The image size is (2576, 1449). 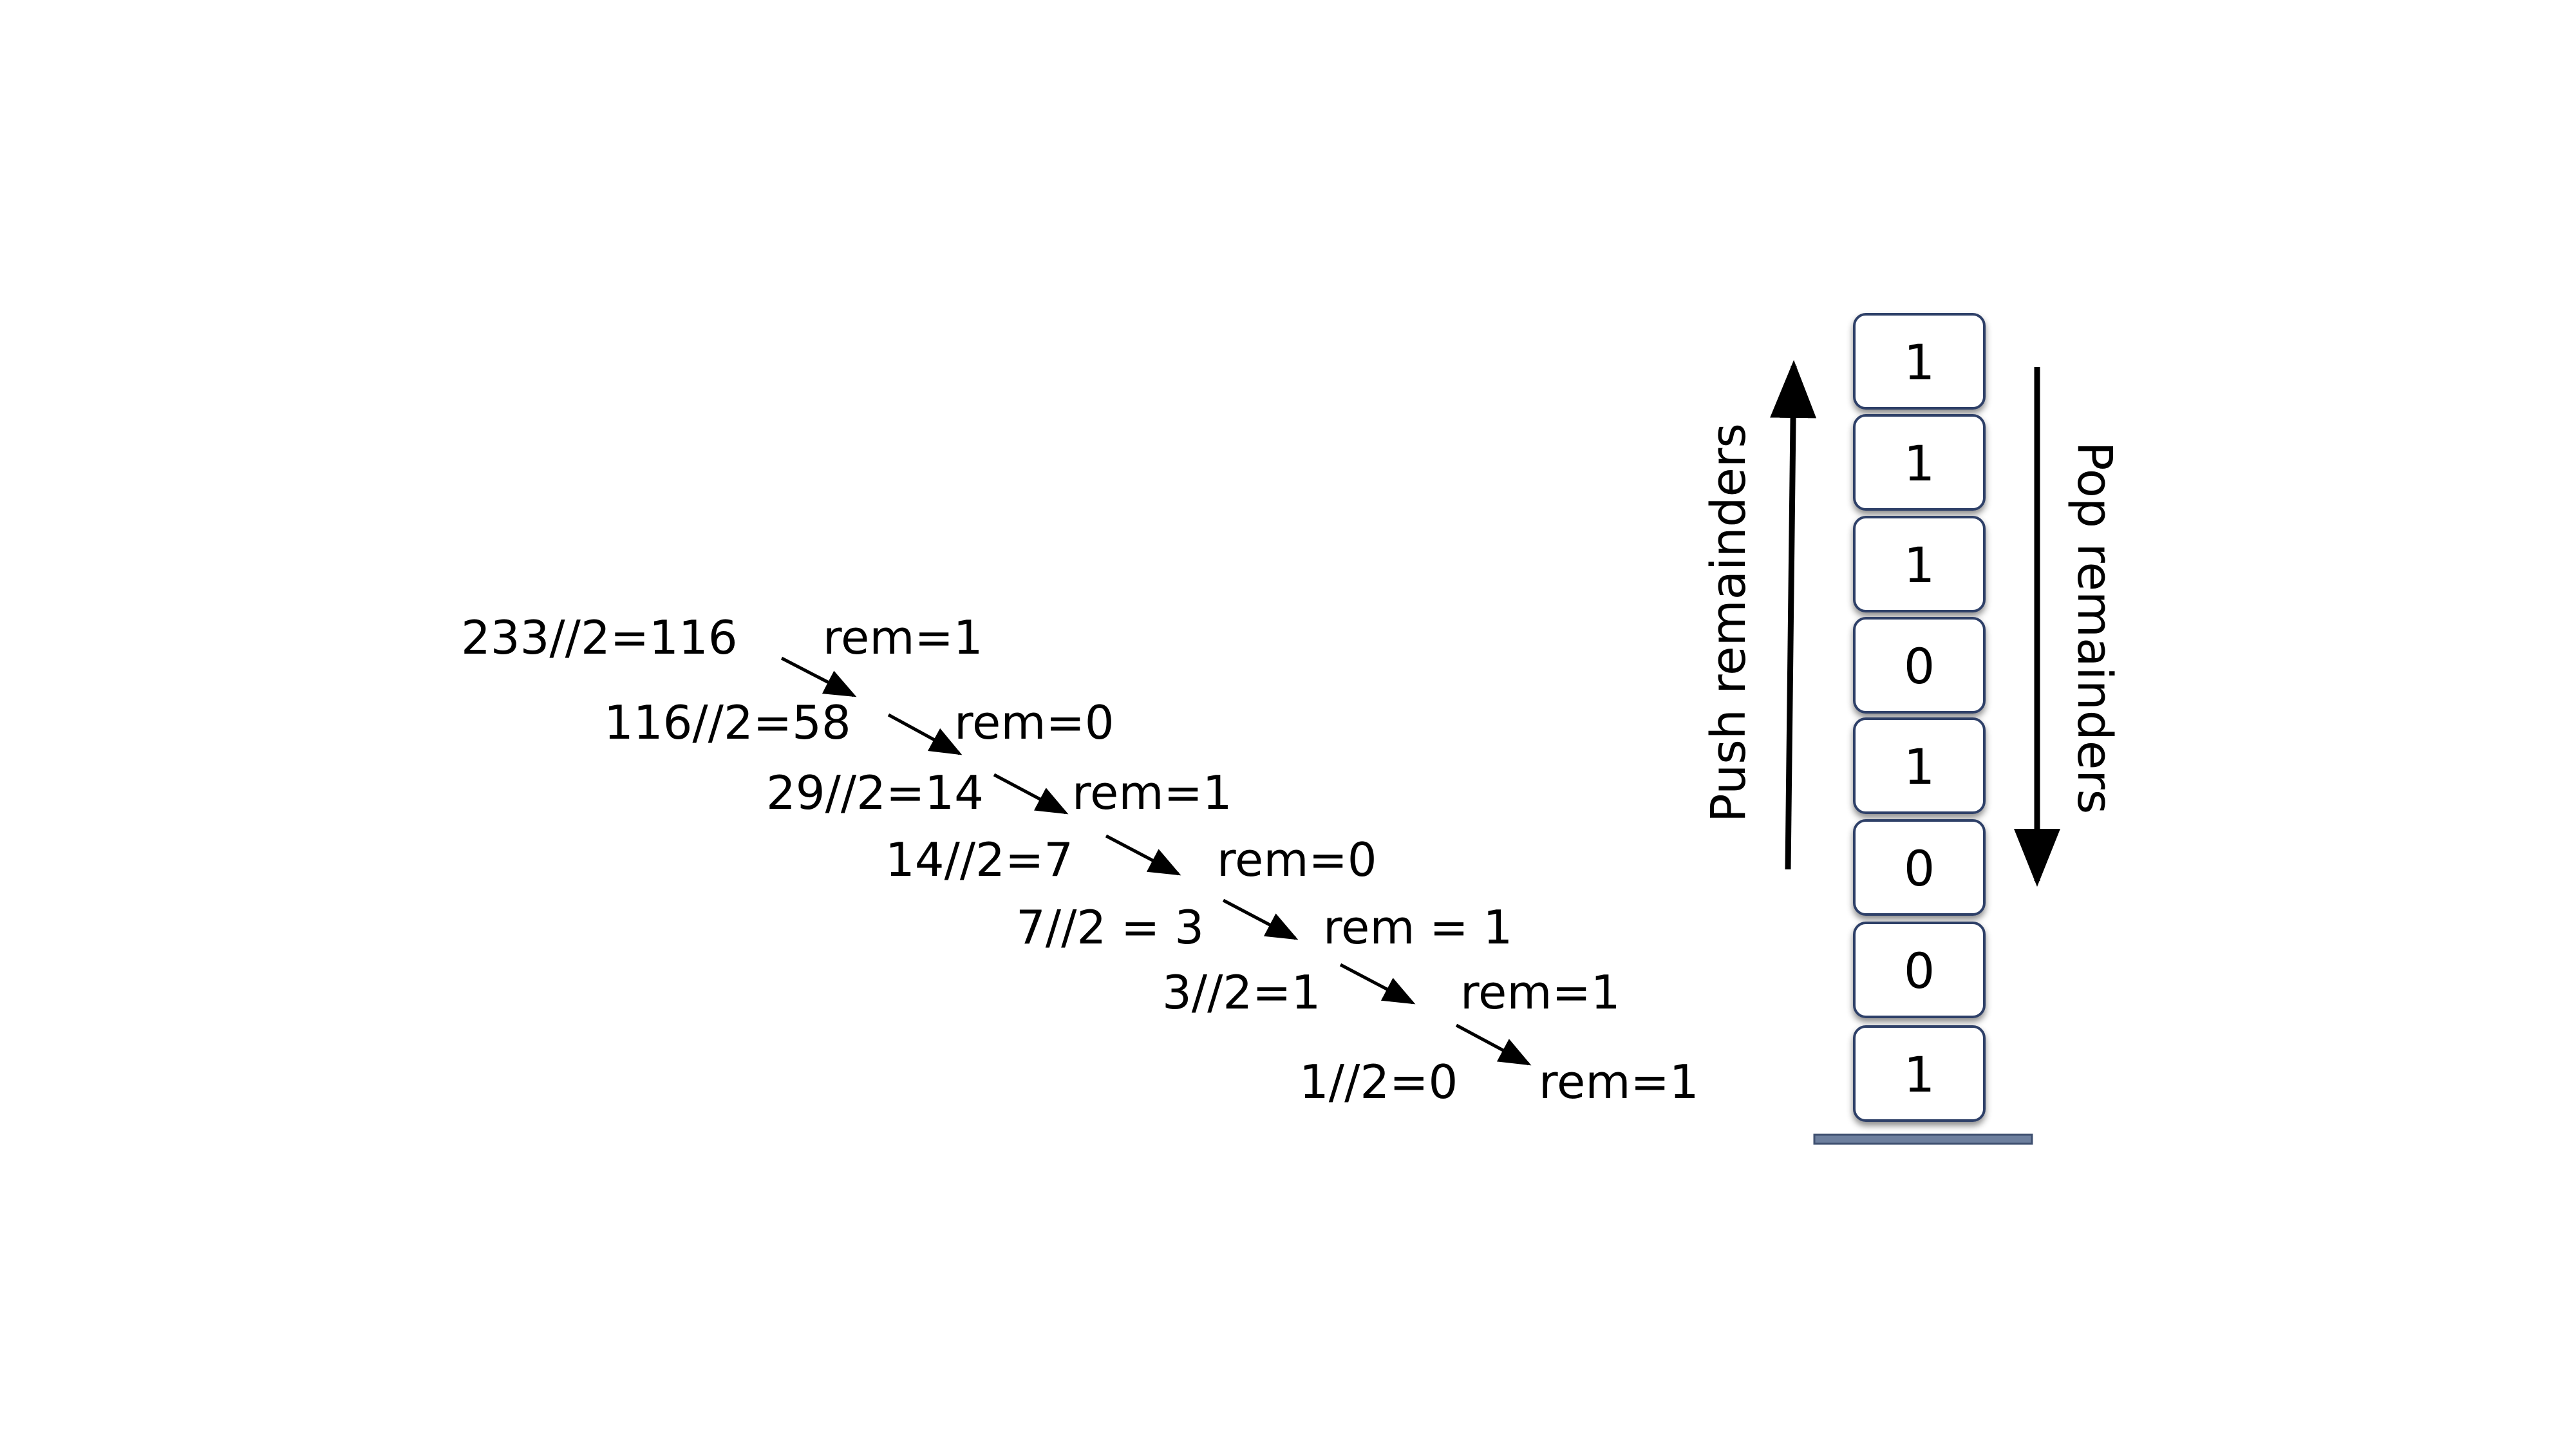 What do you see at coordinates (2094, 628) in the screenshot?
I see `pop-remainders-label: Pop remainders` at bounding box center [2094, 628].